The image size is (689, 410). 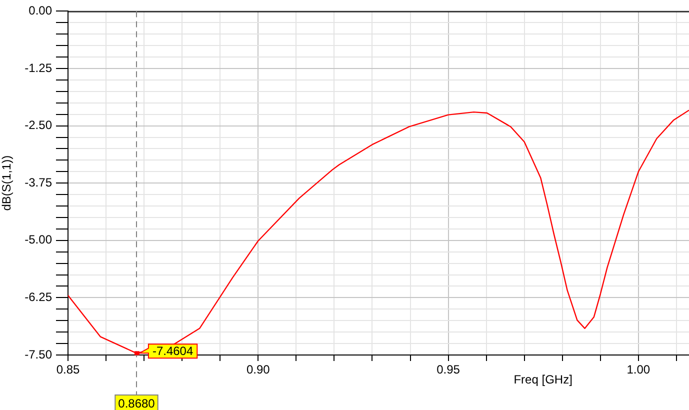 What do you see at coordinates (448, 369) in the screenshot?
I see `x-tick-label: 0.95` at bounding box center [448, 369].